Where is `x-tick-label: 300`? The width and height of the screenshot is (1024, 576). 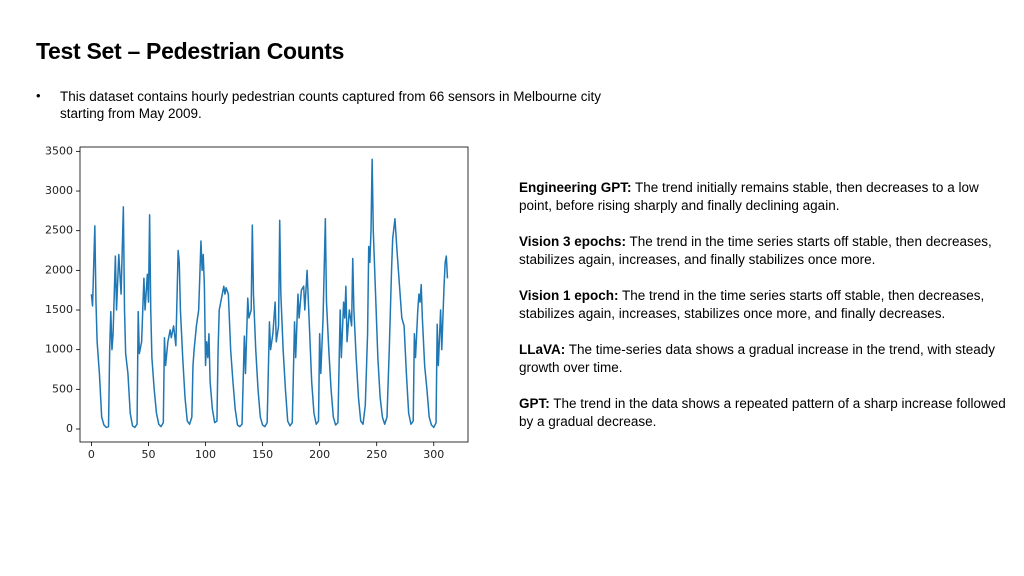
x-tick-label: 300 is located at coordinates (433, 454).